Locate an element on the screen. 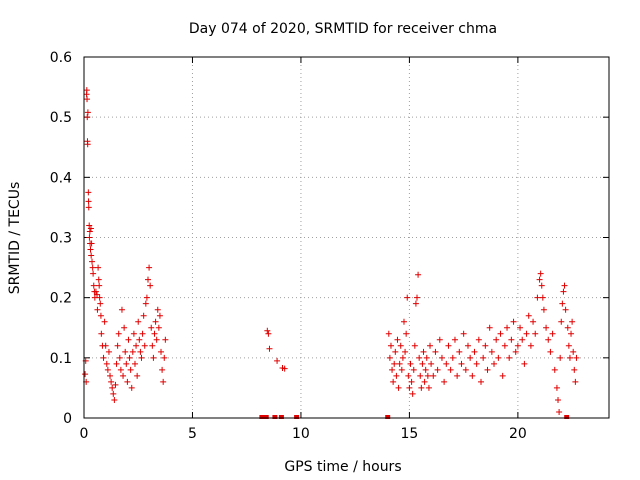  y-tick-label: 0.2 is located at coordinates (61, 299).